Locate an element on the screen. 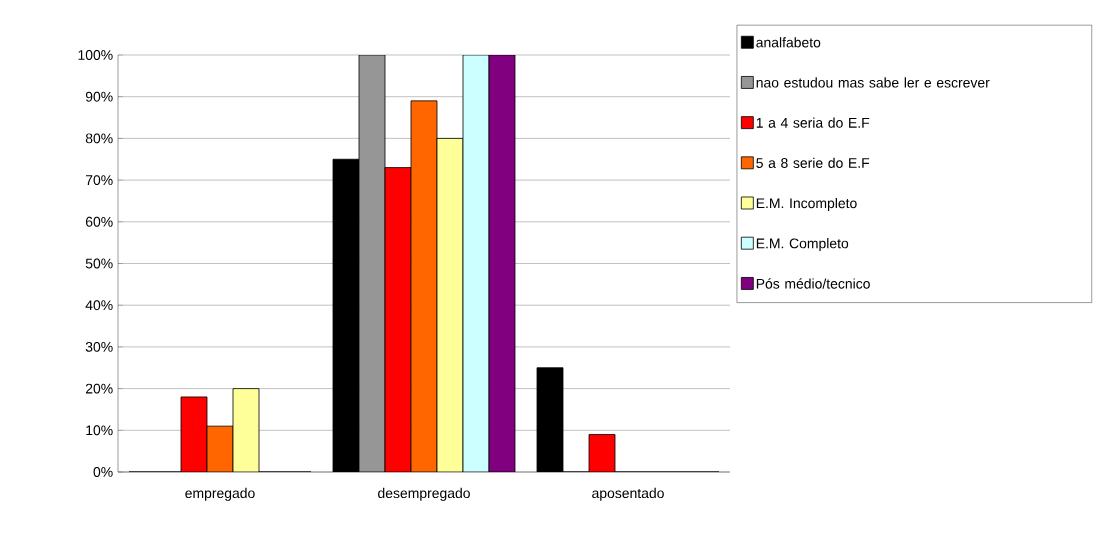  legend-label: nao estudou mas sabe ler e escrever is located at coordinates (873, 82).